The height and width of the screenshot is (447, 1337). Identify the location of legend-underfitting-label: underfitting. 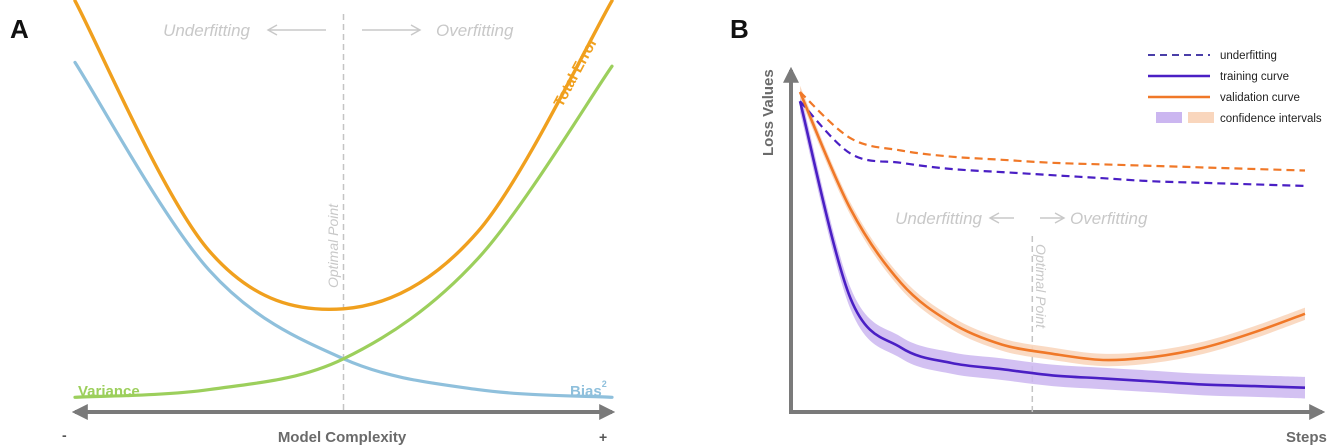
(1248, 56).